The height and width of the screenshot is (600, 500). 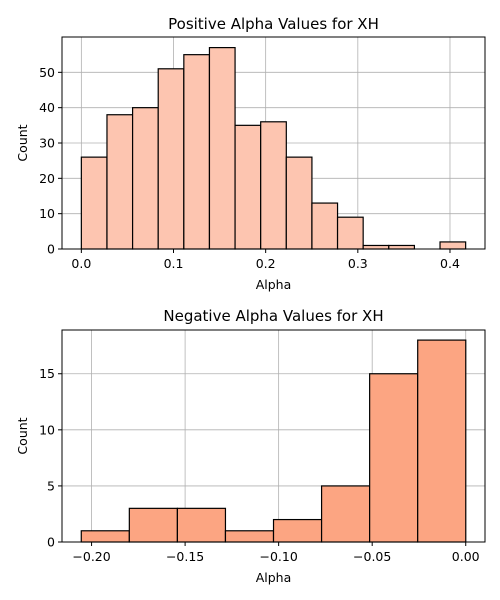 I want to click on x-tick-label: −0.10, so click(x=278, y=556).